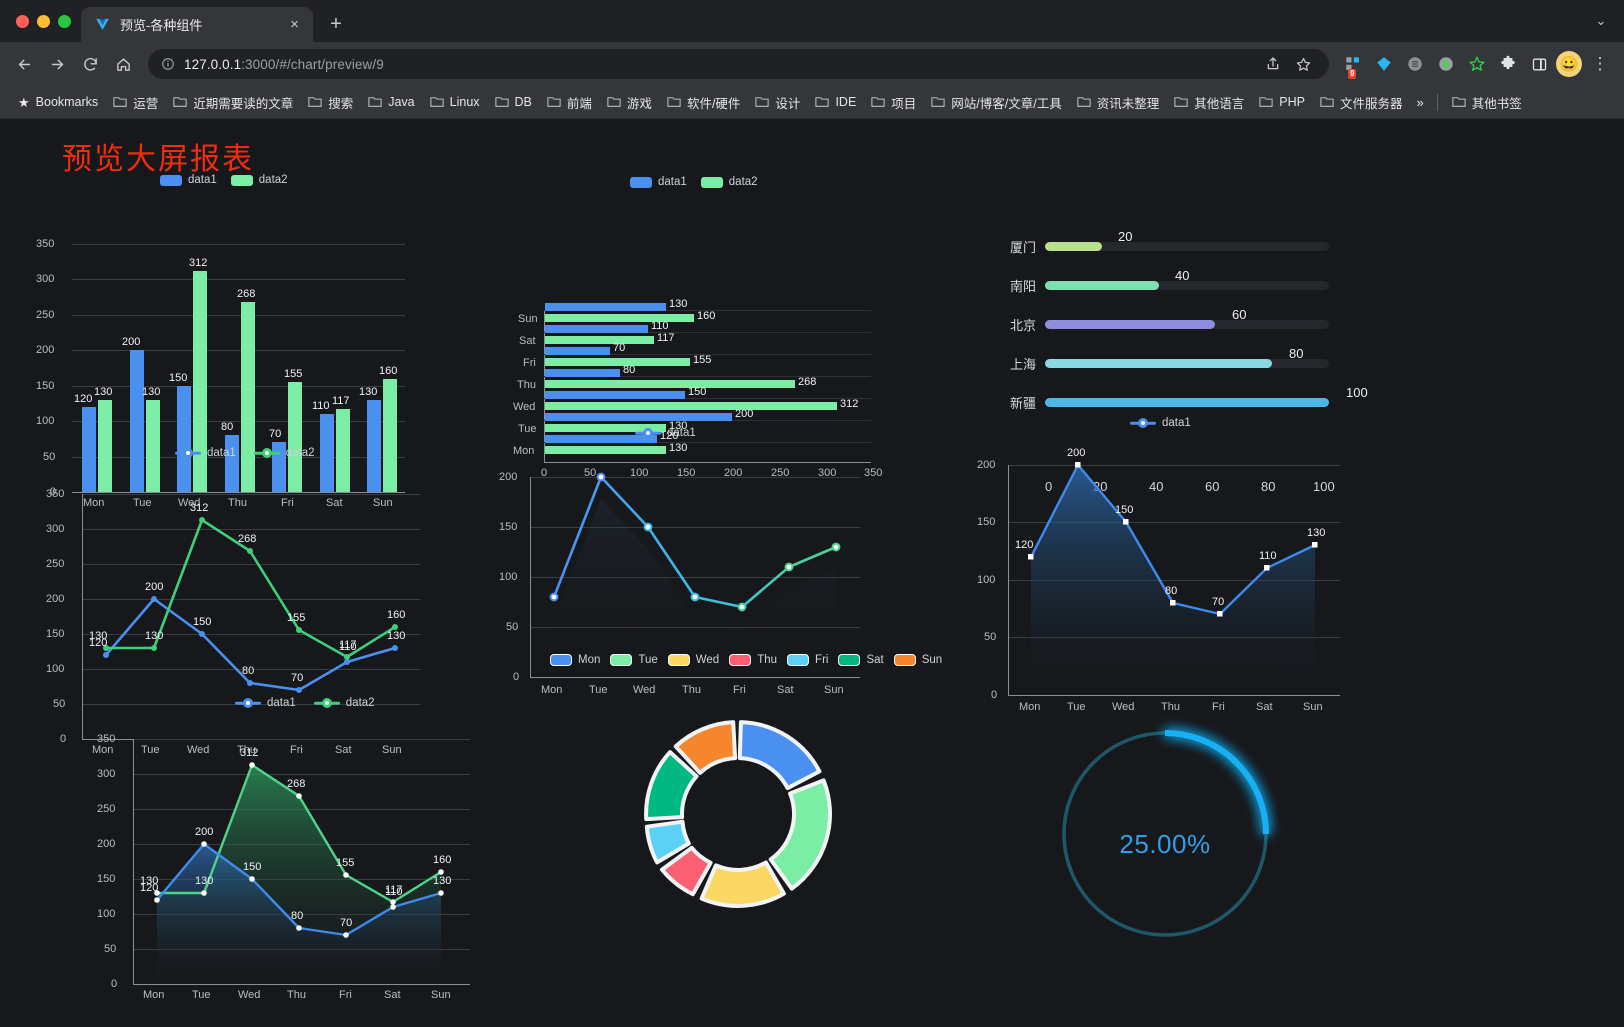 The height and width of the screenshot is (1027, 1624). What do you see at coordinates (1209, 102) in the screenshot?
I see `bookmark-folder-14: 其他语言` at bounding box center [1209, 102].